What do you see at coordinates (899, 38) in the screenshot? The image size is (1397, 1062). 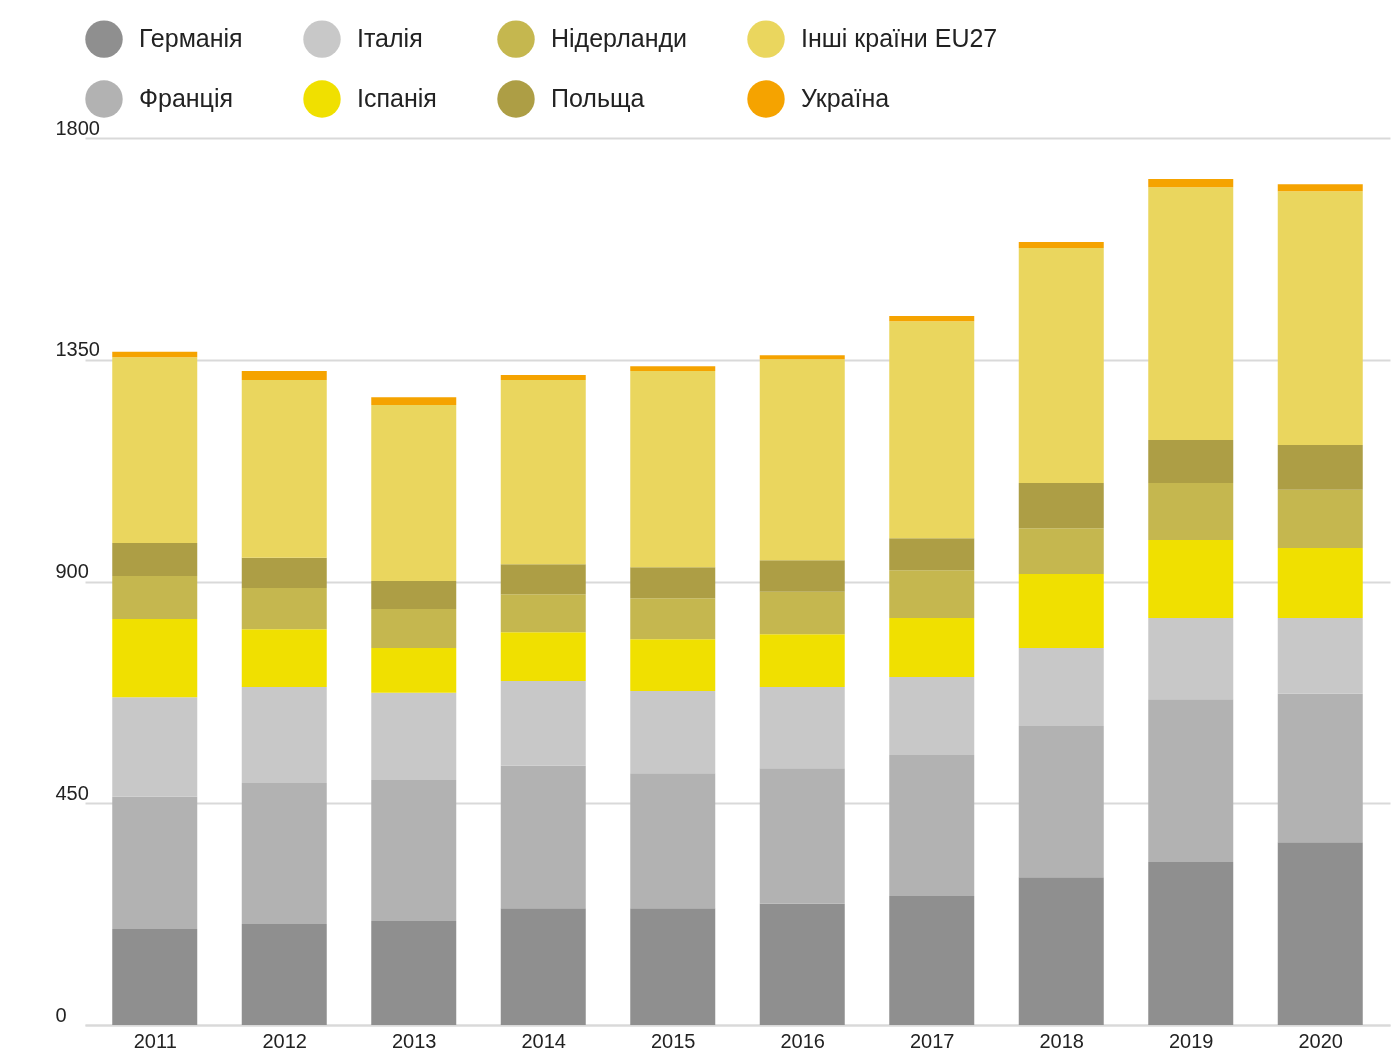 I see `legend-label: Інші країни EU27` at bounding box center [899, 38].